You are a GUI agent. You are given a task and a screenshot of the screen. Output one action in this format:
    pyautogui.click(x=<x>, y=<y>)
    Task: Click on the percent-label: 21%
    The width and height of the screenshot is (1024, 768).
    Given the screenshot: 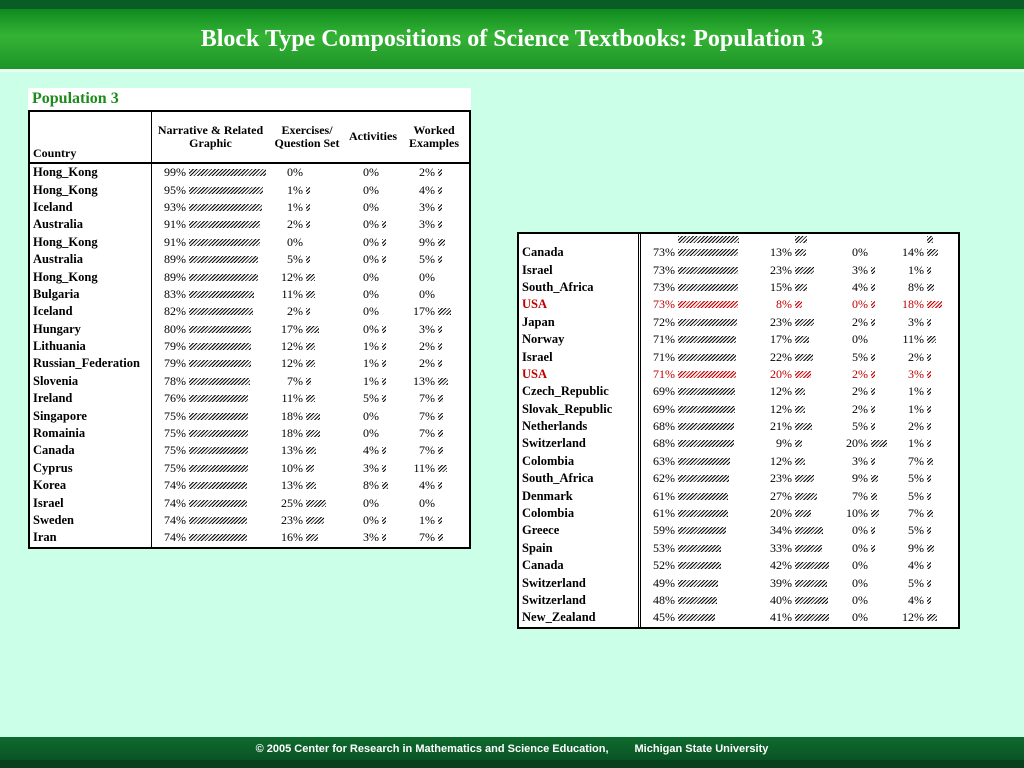 What is the action you would take?
    pyautogui.click(x=781, y=426)
    